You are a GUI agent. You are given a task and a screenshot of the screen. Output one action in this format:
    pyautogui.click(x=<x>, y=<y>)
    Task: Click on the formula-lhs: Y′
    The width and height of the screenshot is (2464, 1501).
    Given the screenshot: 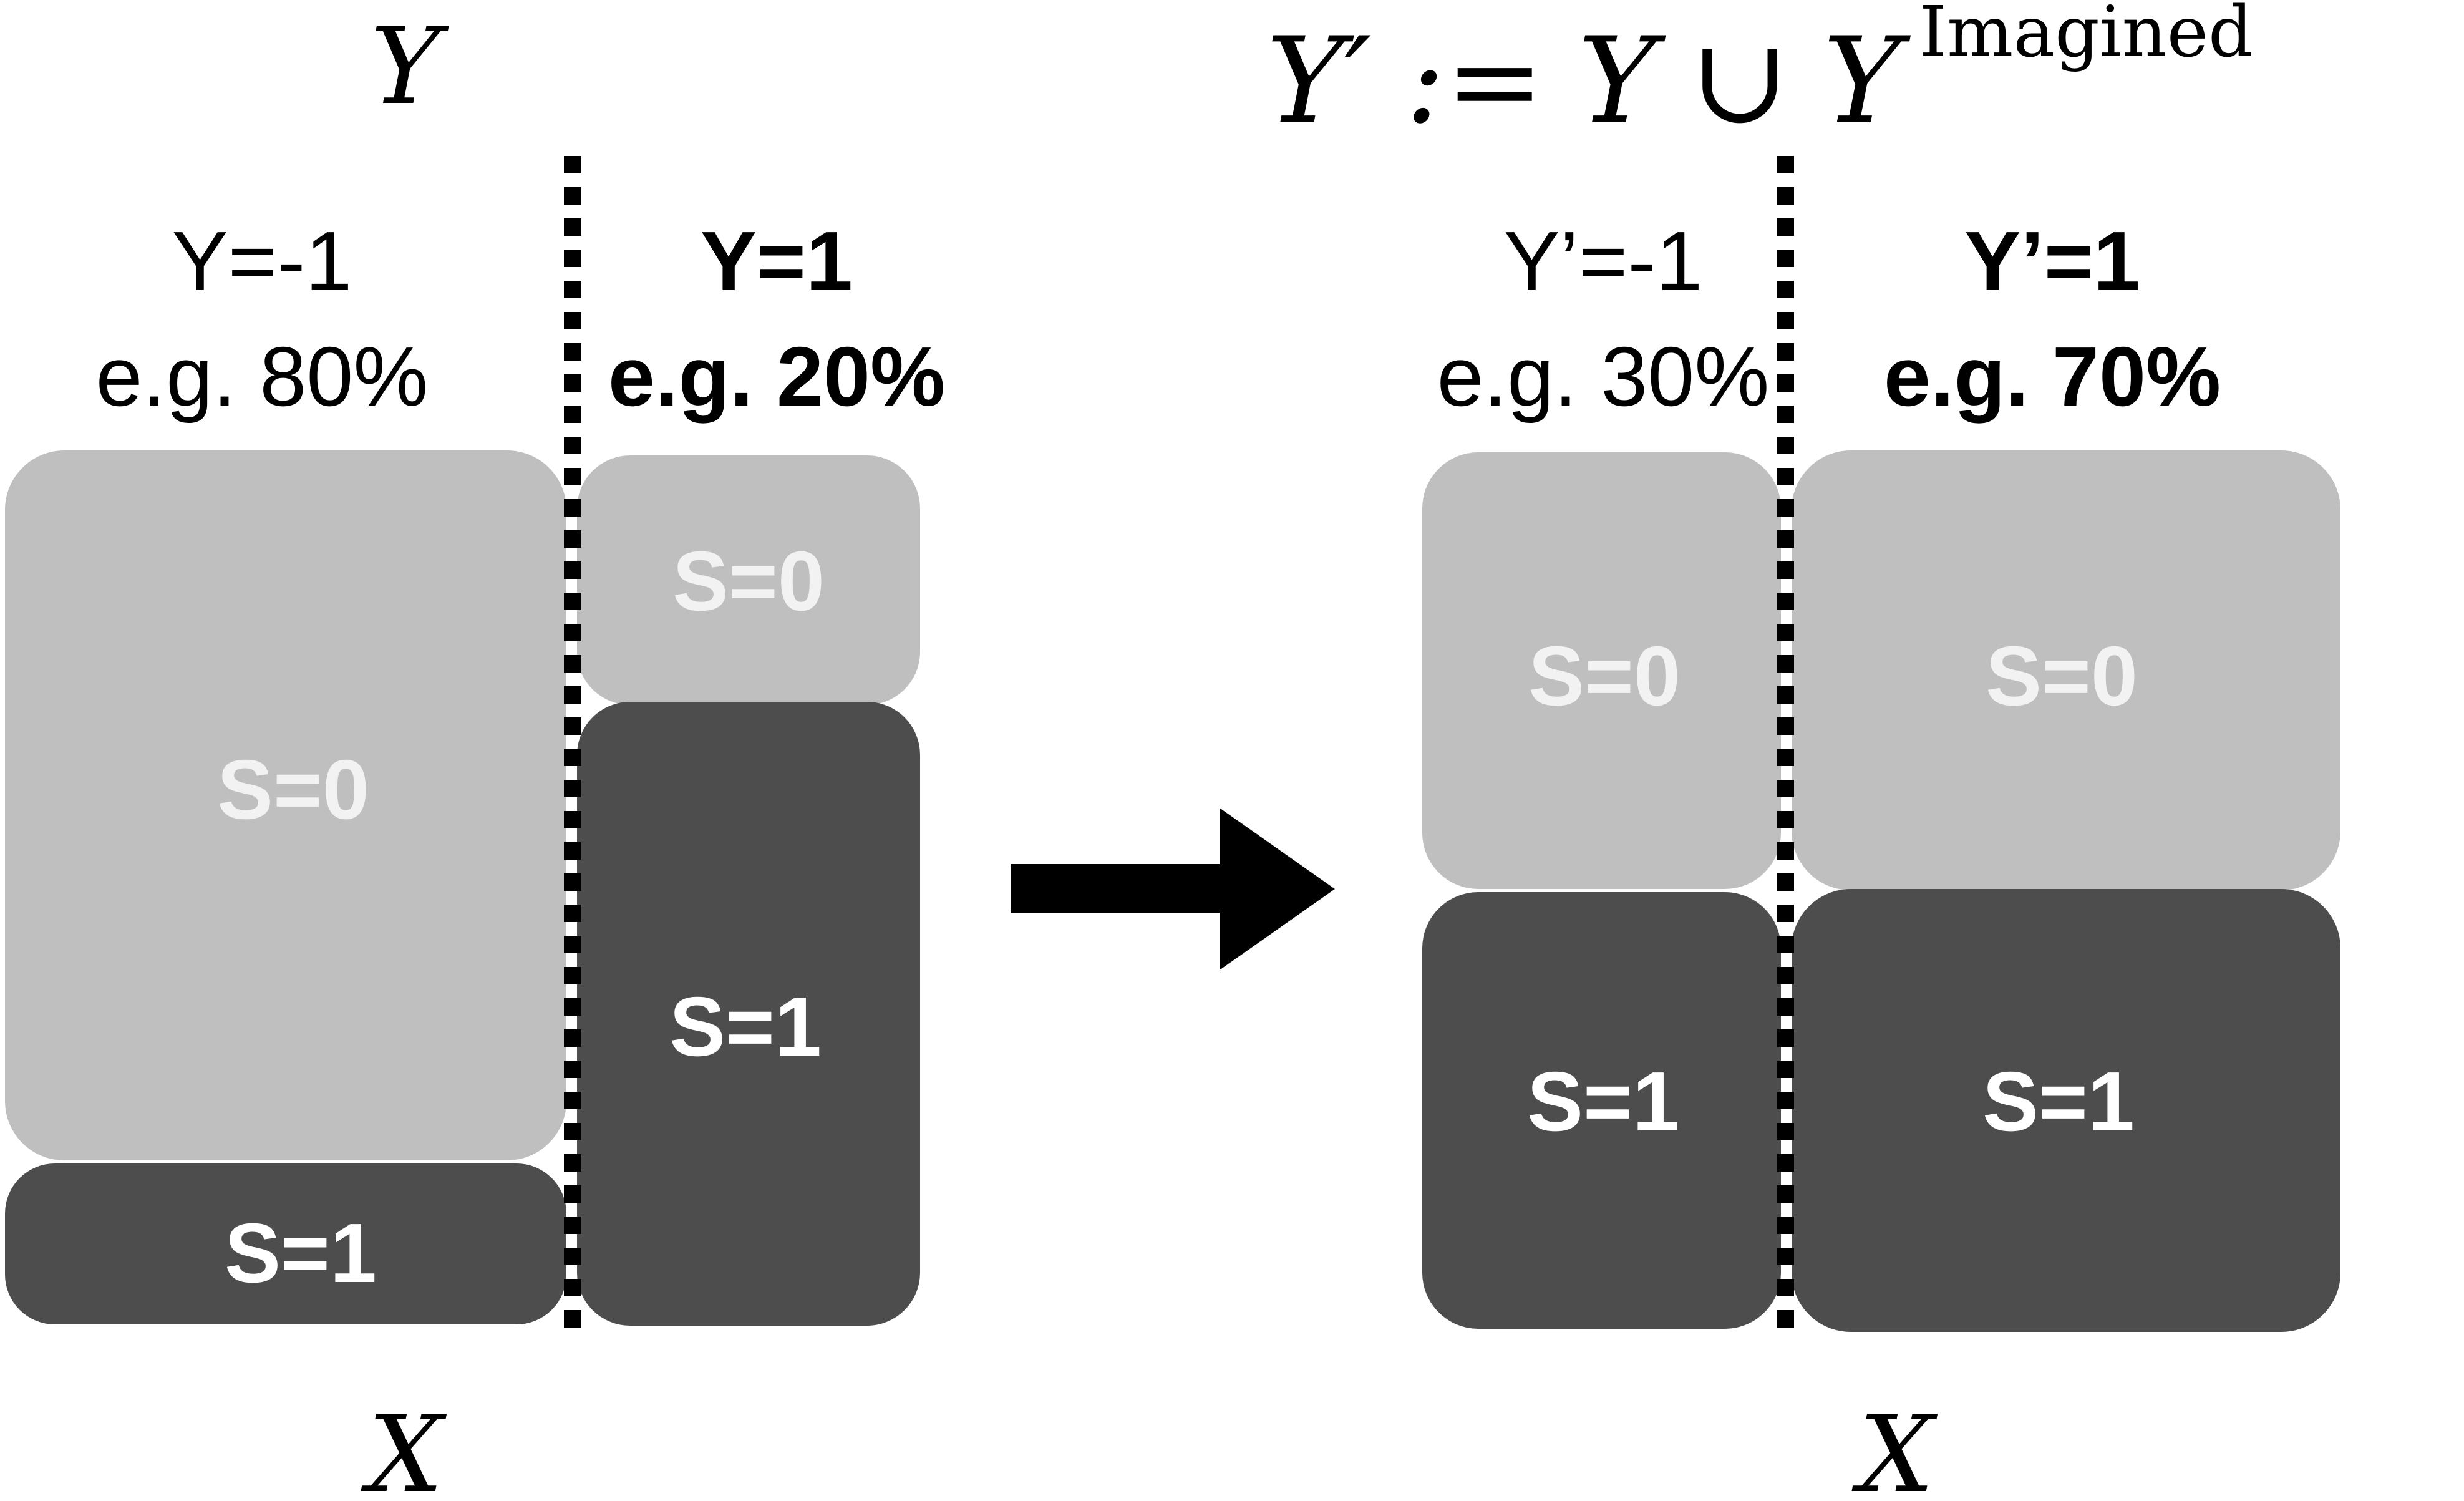 What is the action you would take?
    pyautogui.click(x=1319, y=81)
    